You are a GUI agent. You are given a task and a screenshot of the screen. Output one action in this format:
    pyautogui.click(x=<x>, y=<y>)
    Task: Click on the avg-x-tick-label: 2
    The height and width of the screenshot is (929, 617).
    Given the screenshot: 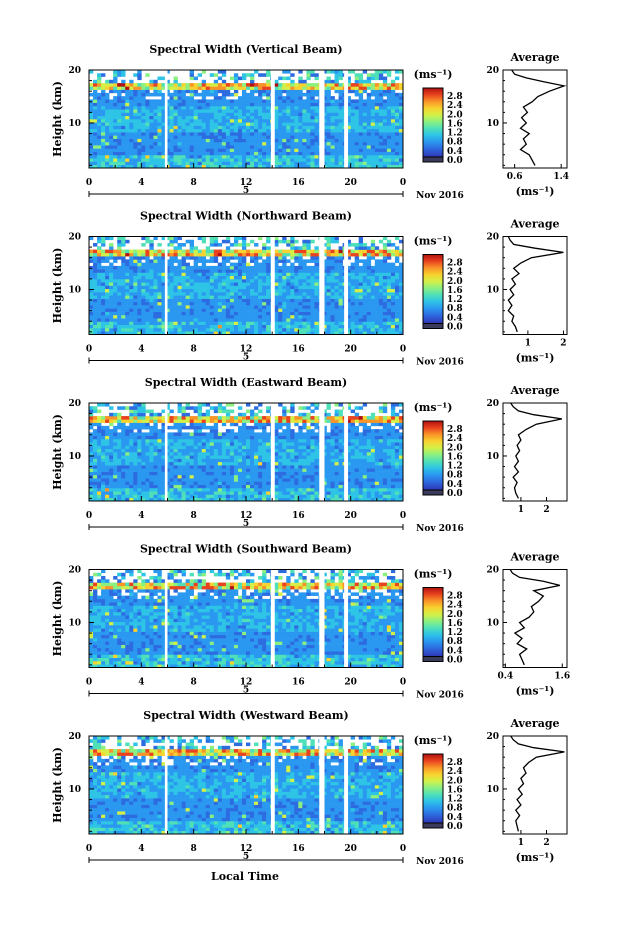 What is the action you would take?
    pyautogui.click(x=546, y=510)
    